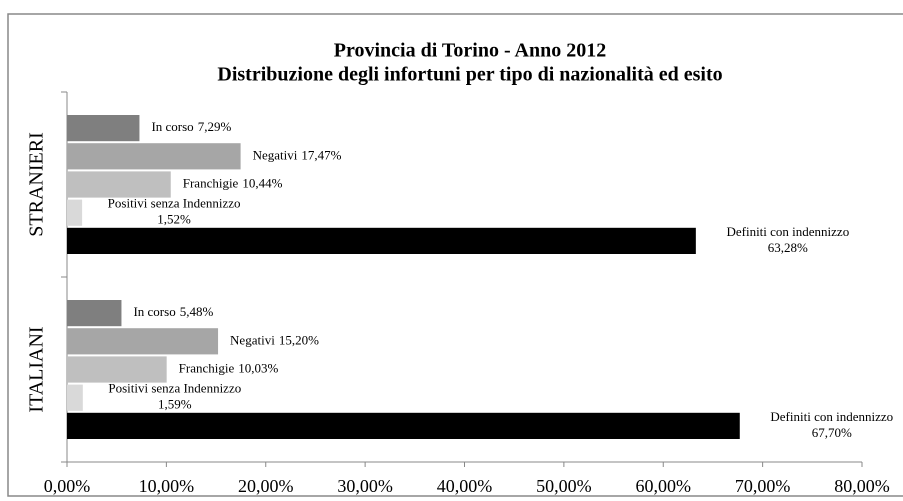 Image resolution: width=903 pixels, height=501 pixels. What do you see at coordinates (862, 486) in the screenshot?
I see `x-tick-label: 80,00%` at bounding box center [862, 486].